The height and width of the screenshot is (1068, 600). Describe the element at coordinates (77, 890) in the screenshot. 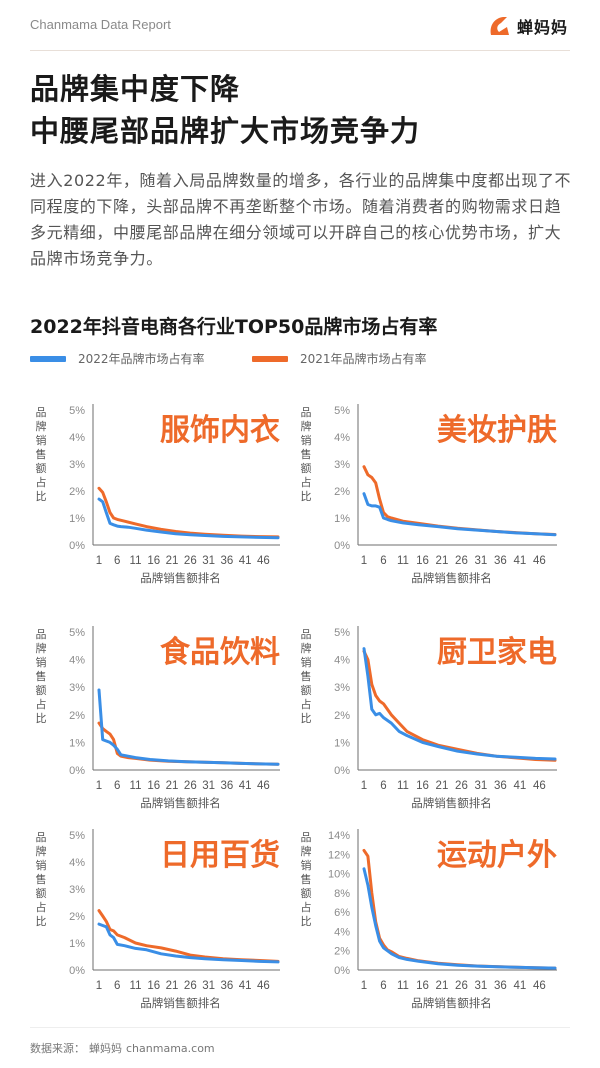

I see `chart-5-ytick-label: 3%` at that location.